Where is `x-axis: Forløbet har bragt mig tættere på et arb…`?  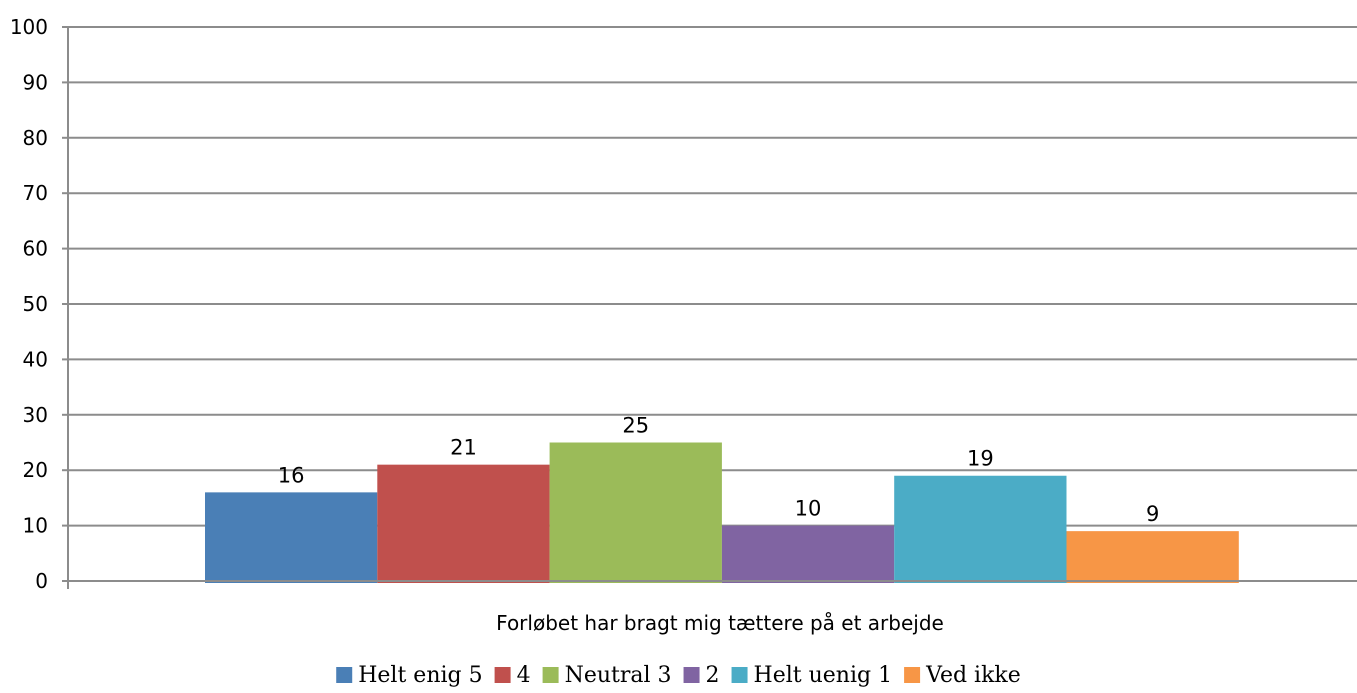
x-axis: Forløbet har bragt mig tættere på et arb… is located at coordinates (712, 607).